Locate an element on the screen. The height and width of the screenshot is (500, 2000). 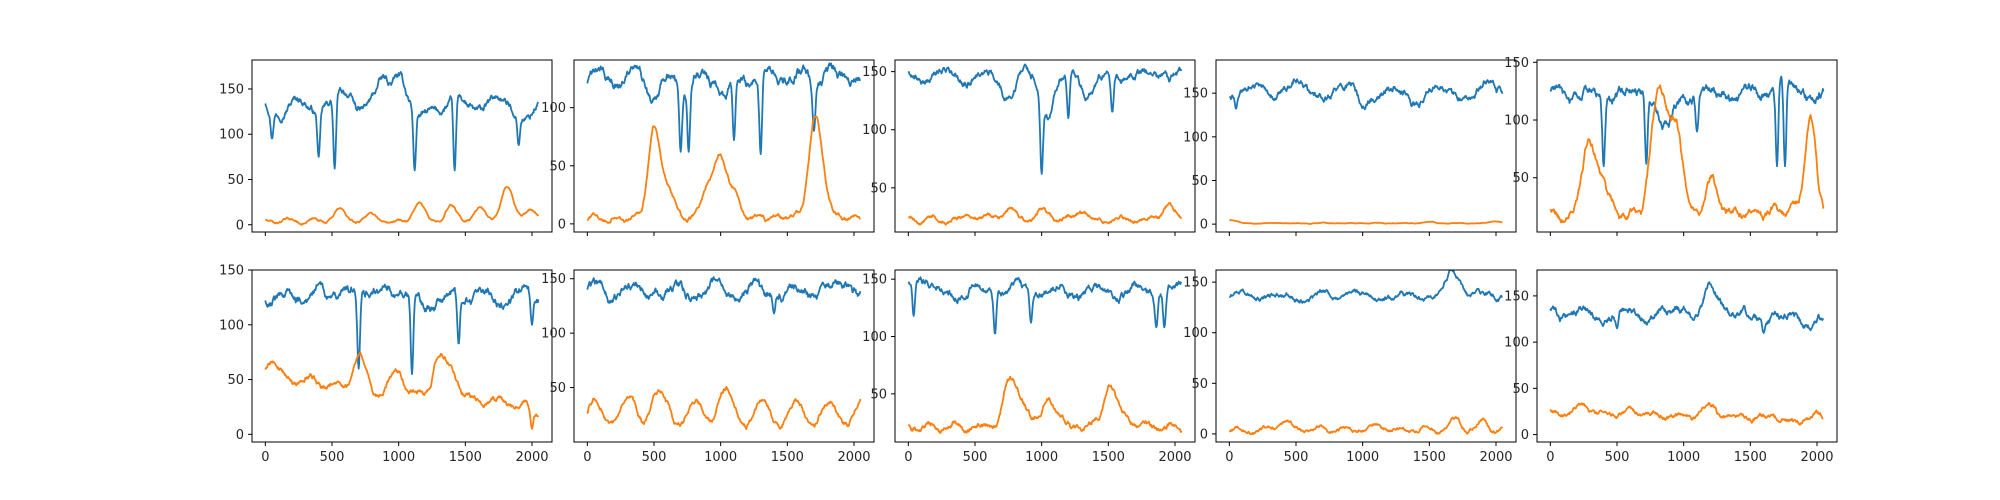
subplot-5: 50 100 150 is located at coordinates (1671, 146).